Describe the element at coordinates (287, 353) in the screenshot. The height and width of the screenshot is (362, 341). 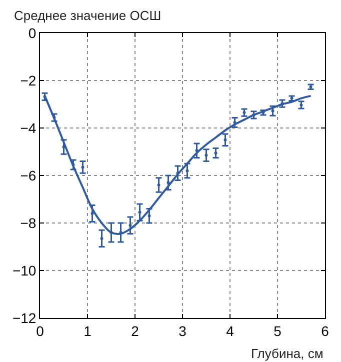
I see `x-axis-title: Глубина, см` at that location.